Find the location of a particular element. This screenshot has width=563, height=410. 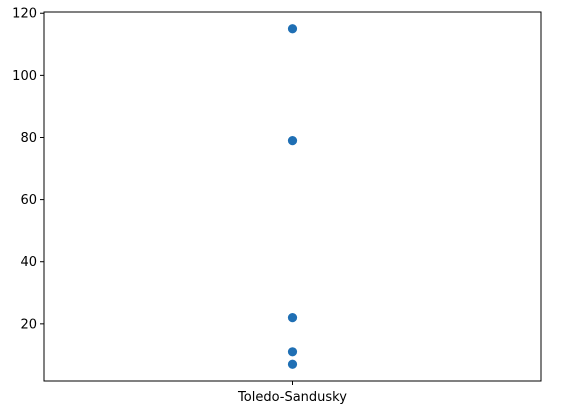

data-points is located at coordinates (292, 196).